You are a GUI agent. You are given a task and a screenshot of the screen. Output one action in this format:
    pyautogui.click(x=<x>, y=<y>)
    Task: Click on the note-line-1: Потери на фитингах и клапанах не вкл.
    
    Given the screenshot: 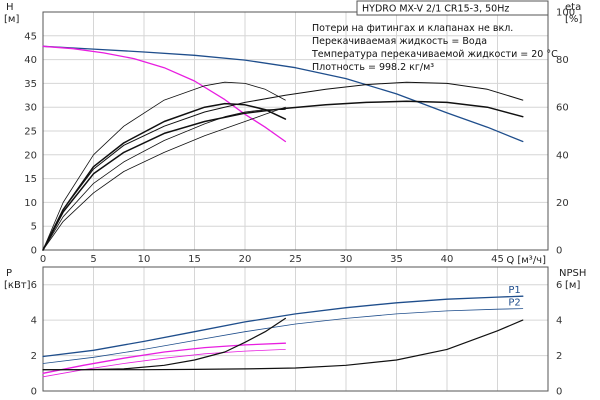 What is the action you would take?
    pyautogui.click(x=412, y=28)
    